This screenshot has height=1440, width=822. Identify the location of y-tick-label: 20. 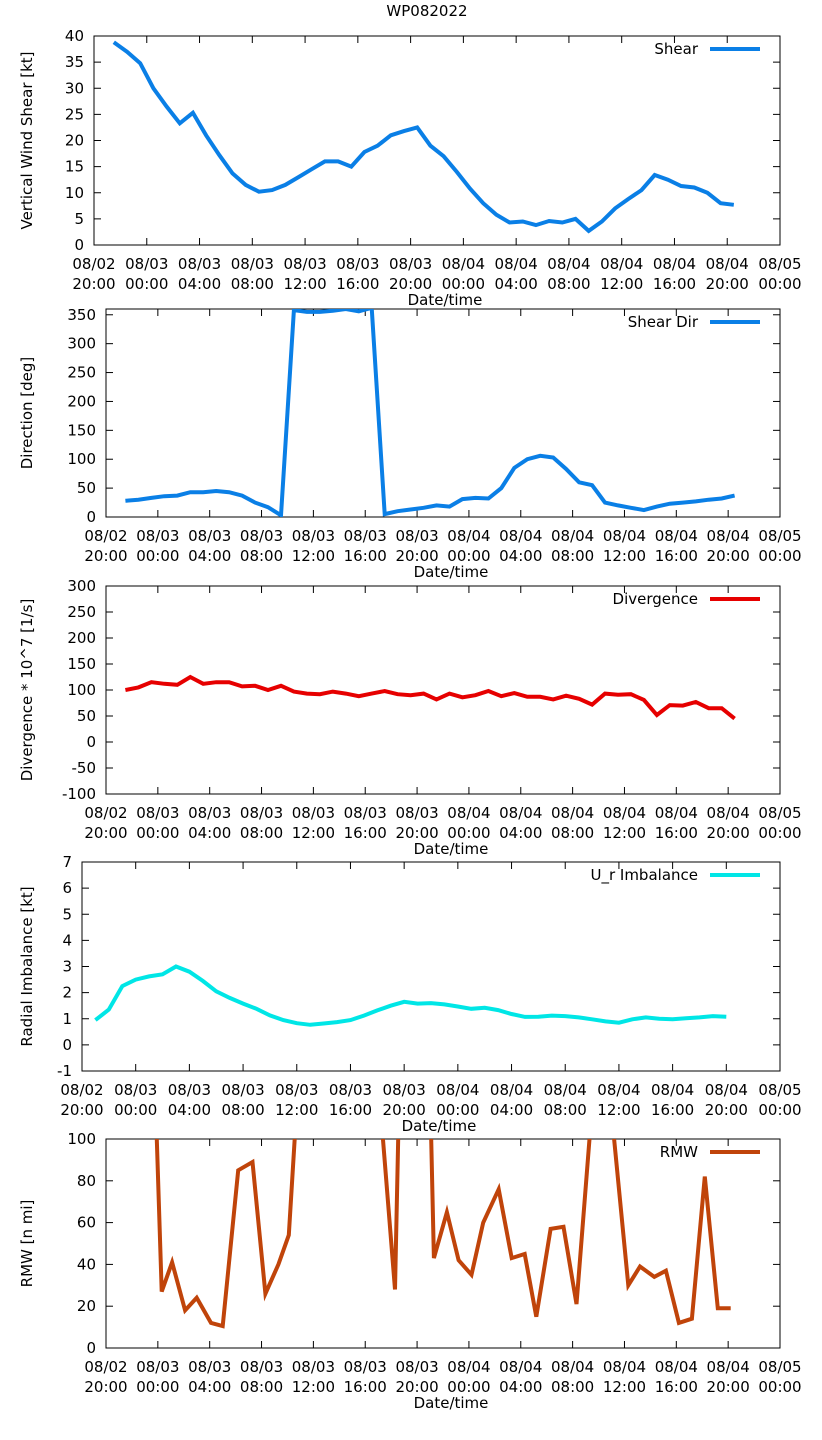
(74, 141).